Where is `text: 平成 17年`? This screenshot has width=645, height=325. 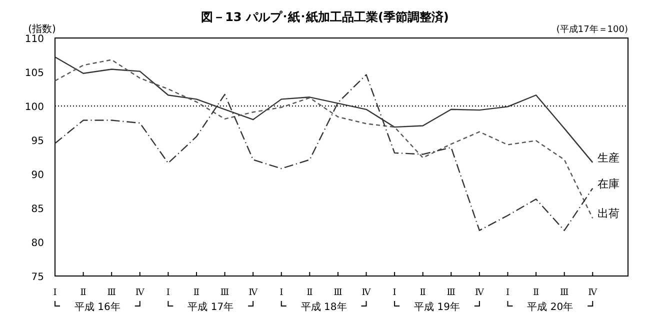
text: 平成 17年 is located at coordinates (211, 307).